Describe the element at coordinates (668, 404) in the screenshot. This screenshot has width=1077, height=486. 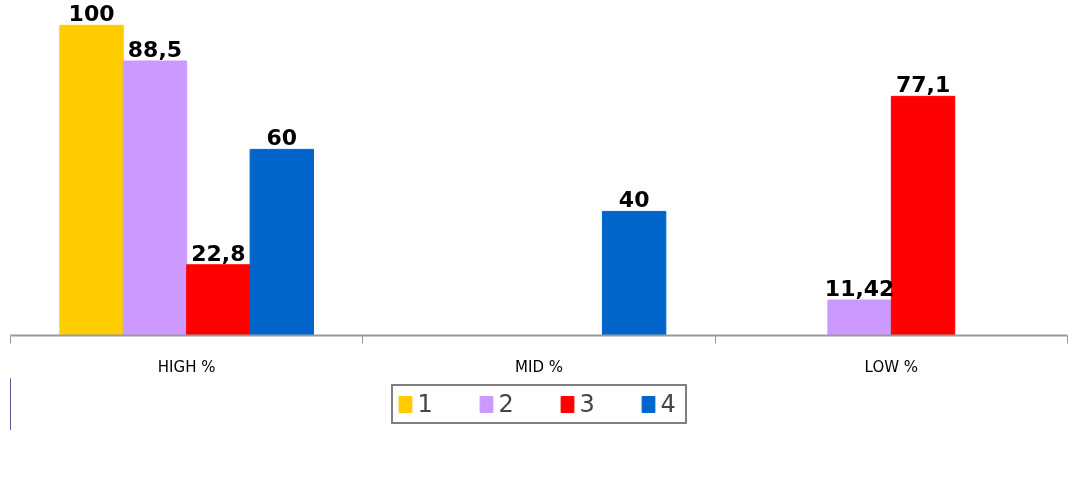
I see `legend-label: 4` at that location.